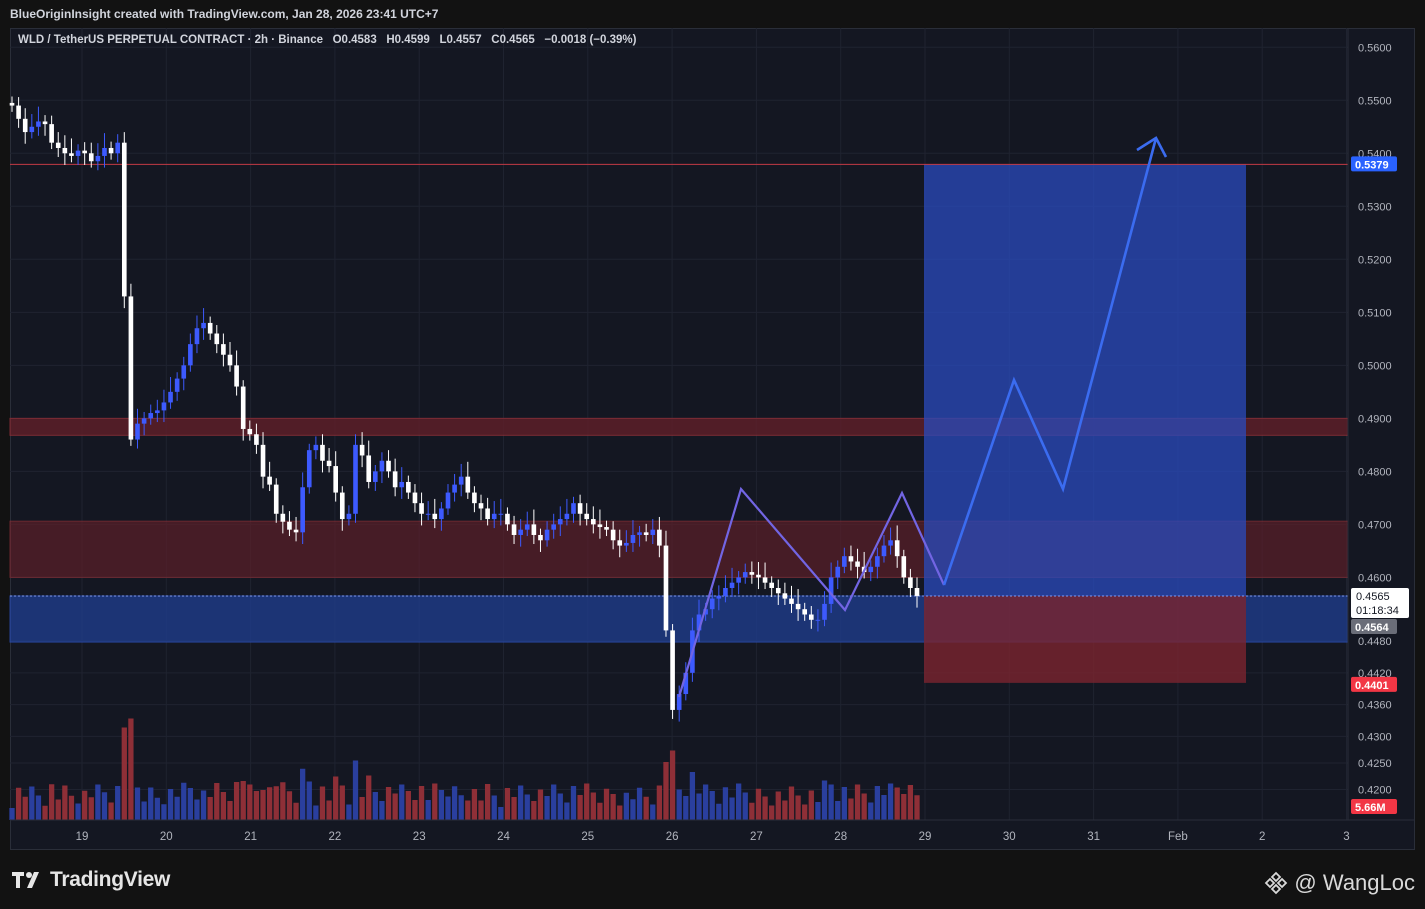 Image resolution: width=1425 pixels, height=909 pixels. What do you see at coordinates (1375, 764) in the screenshot?
I see `price-axis-label: 0.4250` at bounding box center [1375, 764].